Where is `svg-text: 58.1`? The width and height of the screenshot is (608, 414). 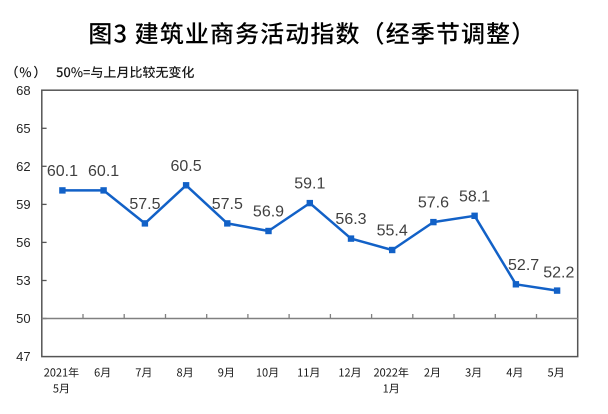
svg-text: 58.1 is located at coordinates (474, 196).